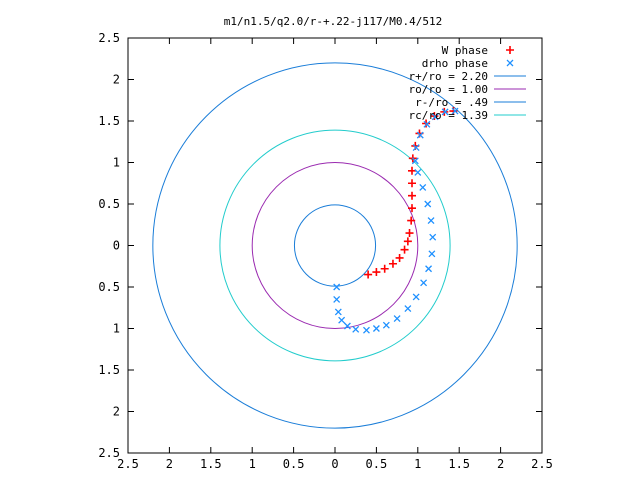  What do you see at coordinates (448, 76) in the screenshot?
I see `legend-label: r+/ro = 2.20` at bounding box center [448, 76].